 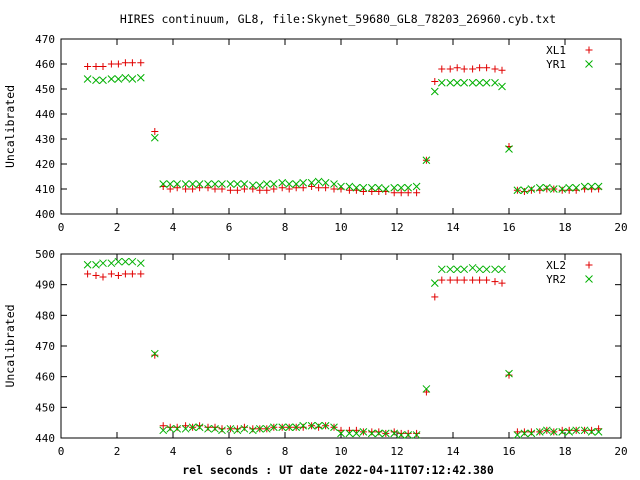 What do you see at coordinates (340, 227) in the screenshot?
I see `x-tick-label: 10` at bounding box center [340, 227].